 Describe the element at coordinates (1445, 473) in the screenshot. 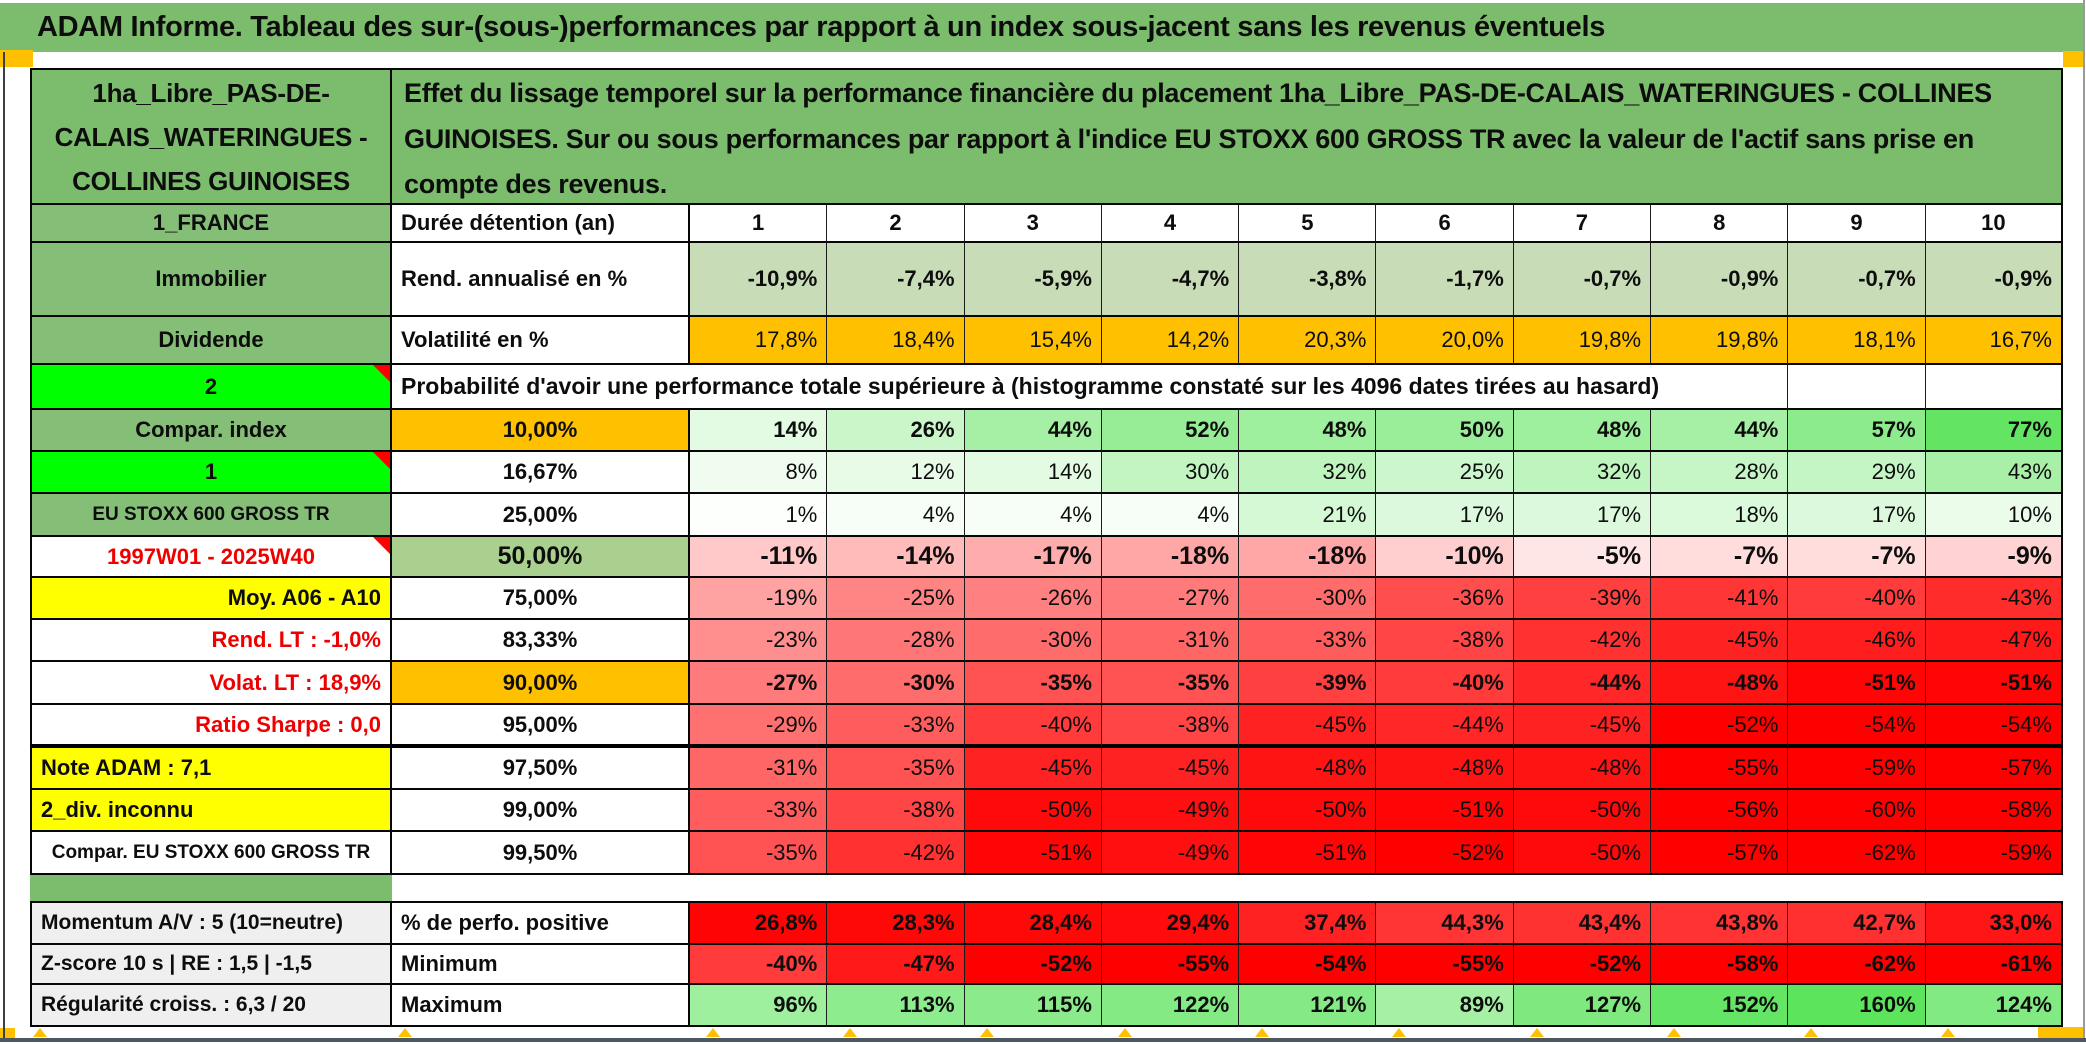

I see `value-cell: 25%` at that location.